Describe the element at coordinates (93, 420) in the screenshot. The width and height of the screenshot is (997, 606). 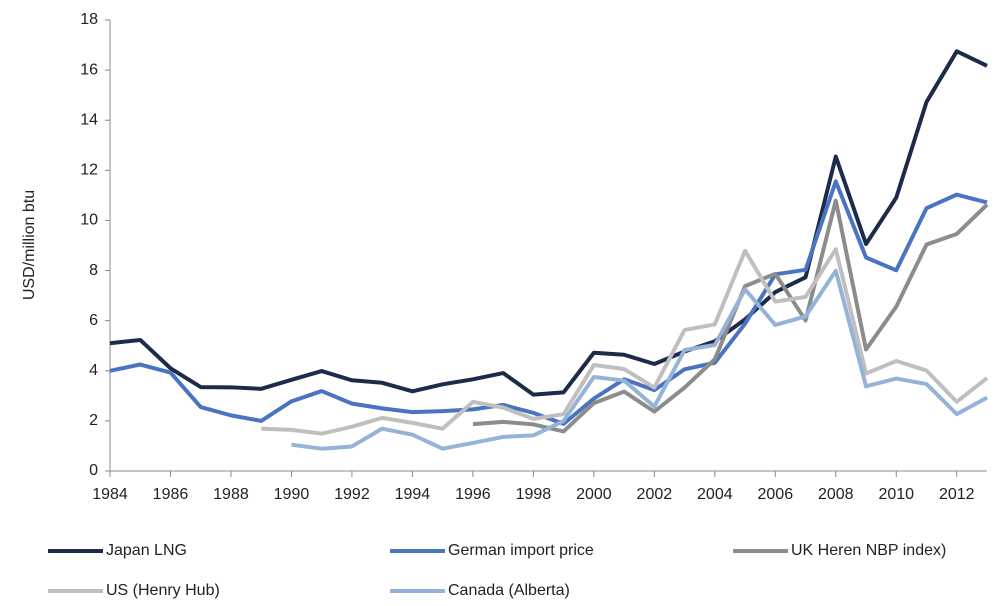
I see `y-tick-label: 2` at that location.